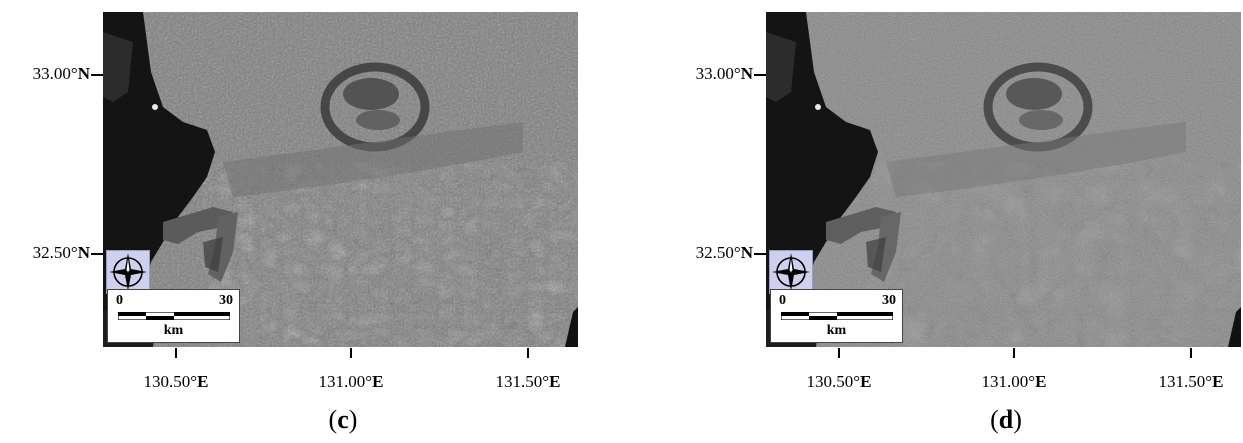  I want to click on panel-caption-c: (c), so click(343, 419).